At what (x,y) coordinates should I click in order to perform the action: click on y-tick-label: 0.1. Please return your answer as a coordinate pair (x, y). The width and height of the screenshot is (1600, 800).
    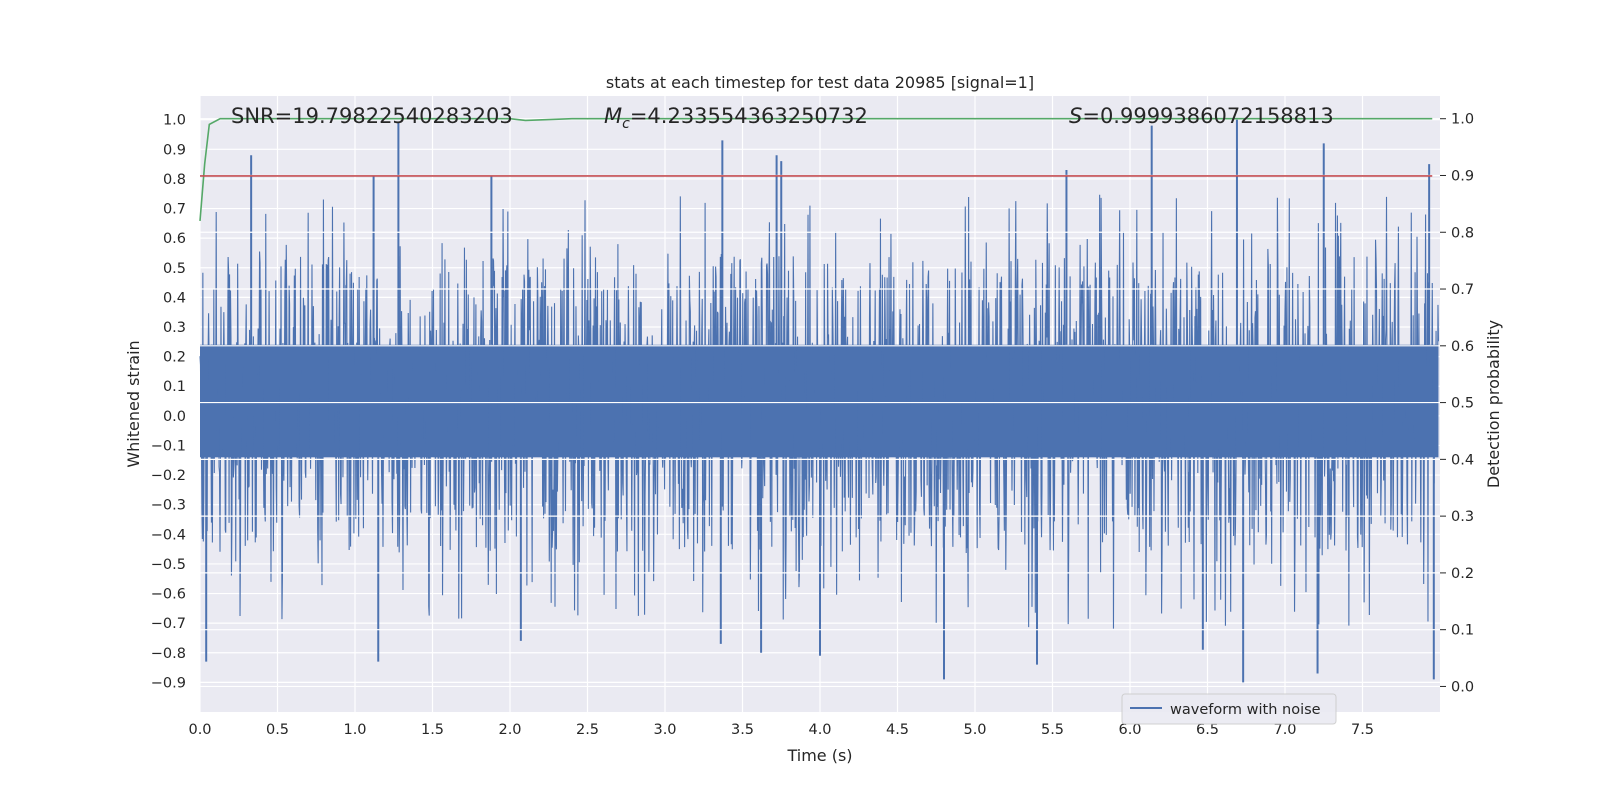
    Looking at the image, I should click on (174, 387).